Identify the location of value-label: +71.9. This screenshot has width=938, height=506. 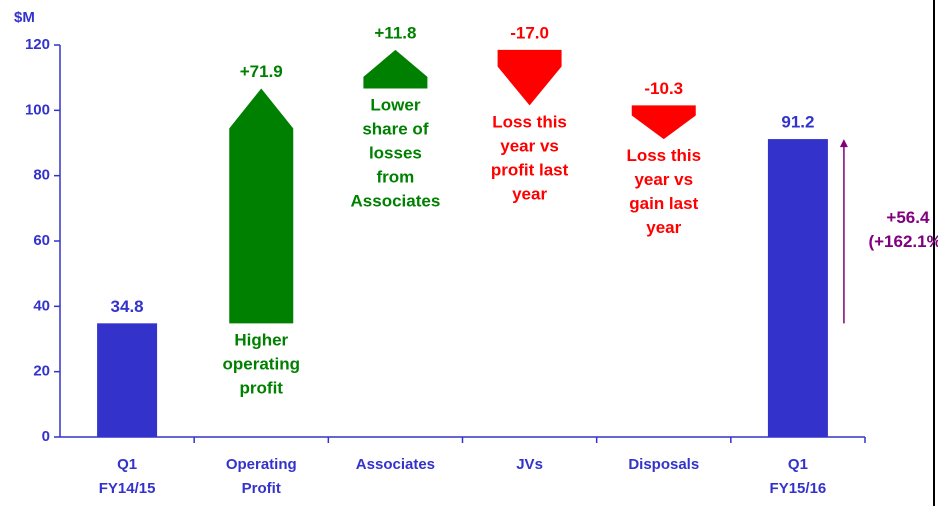
(261, 71).